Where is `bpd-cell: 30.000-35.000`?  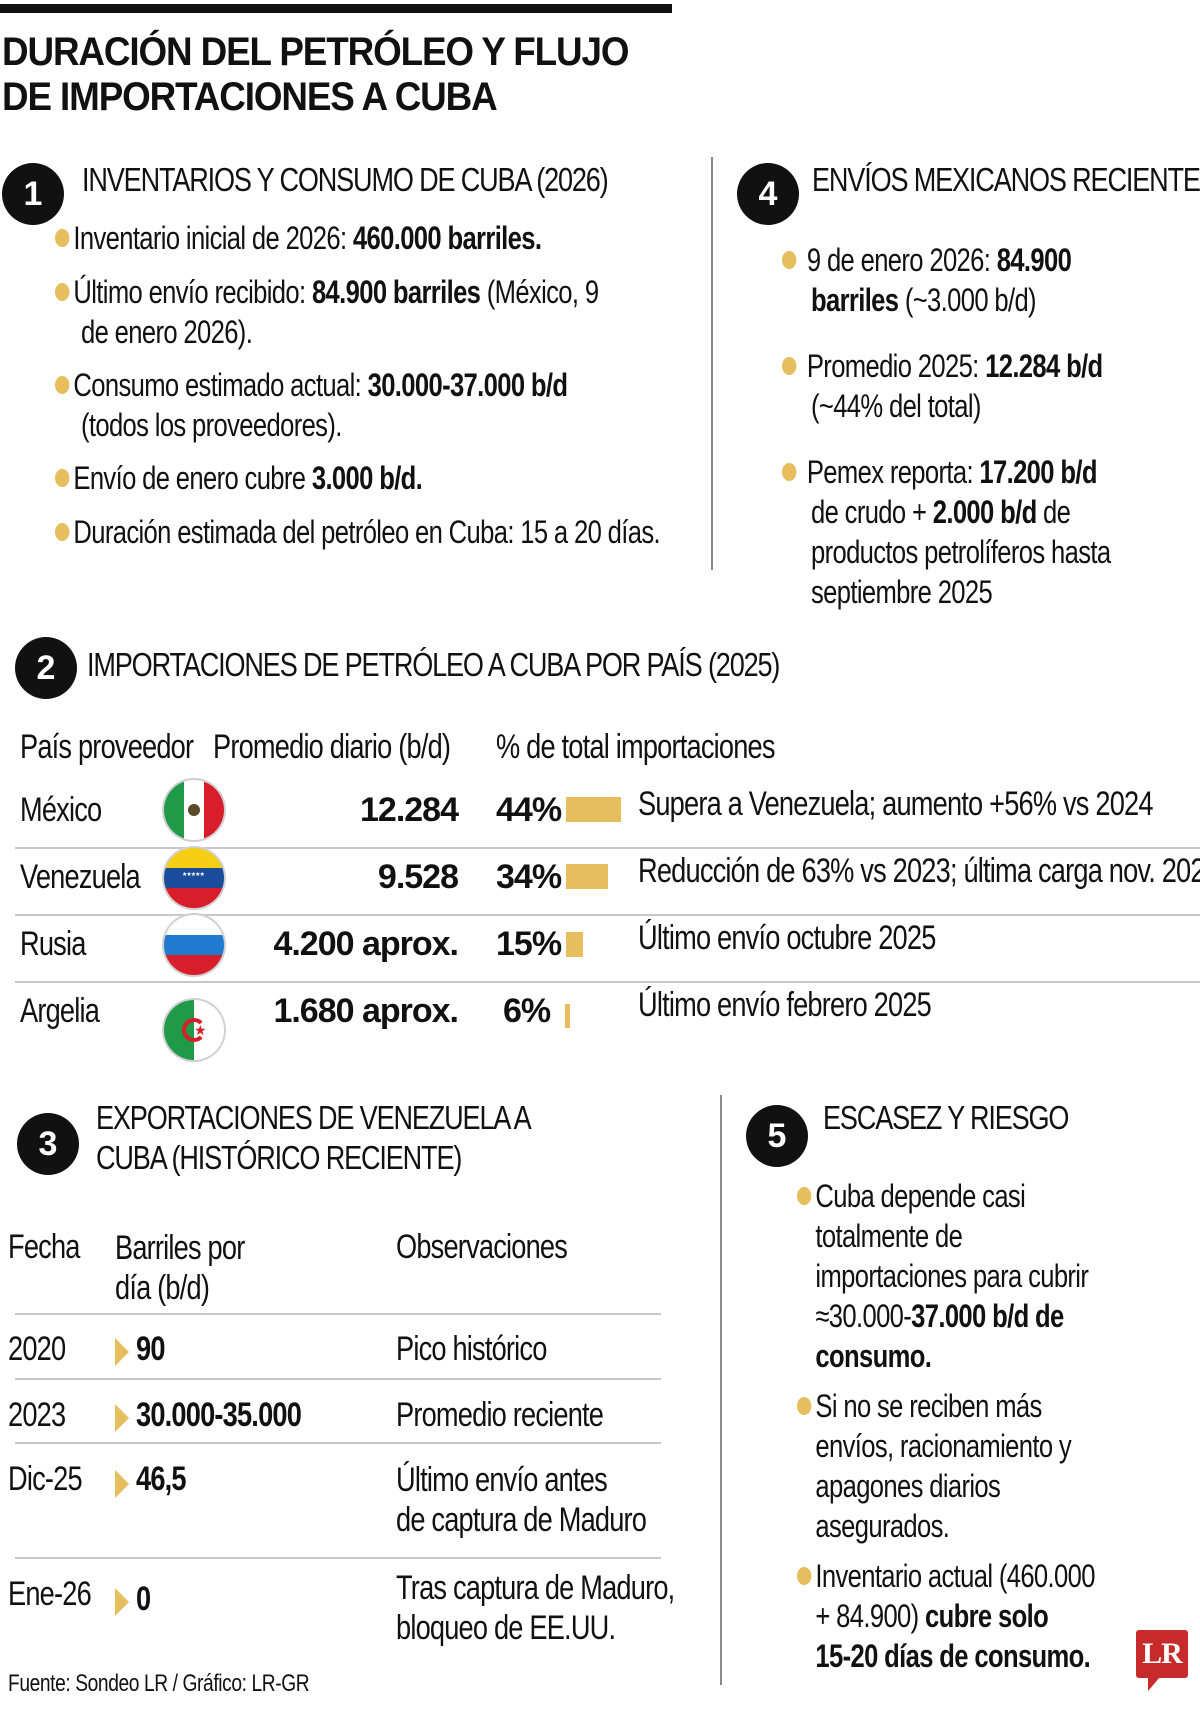 bpd-cell: 30.000-35.000 is located at coordinates (219, 1415).